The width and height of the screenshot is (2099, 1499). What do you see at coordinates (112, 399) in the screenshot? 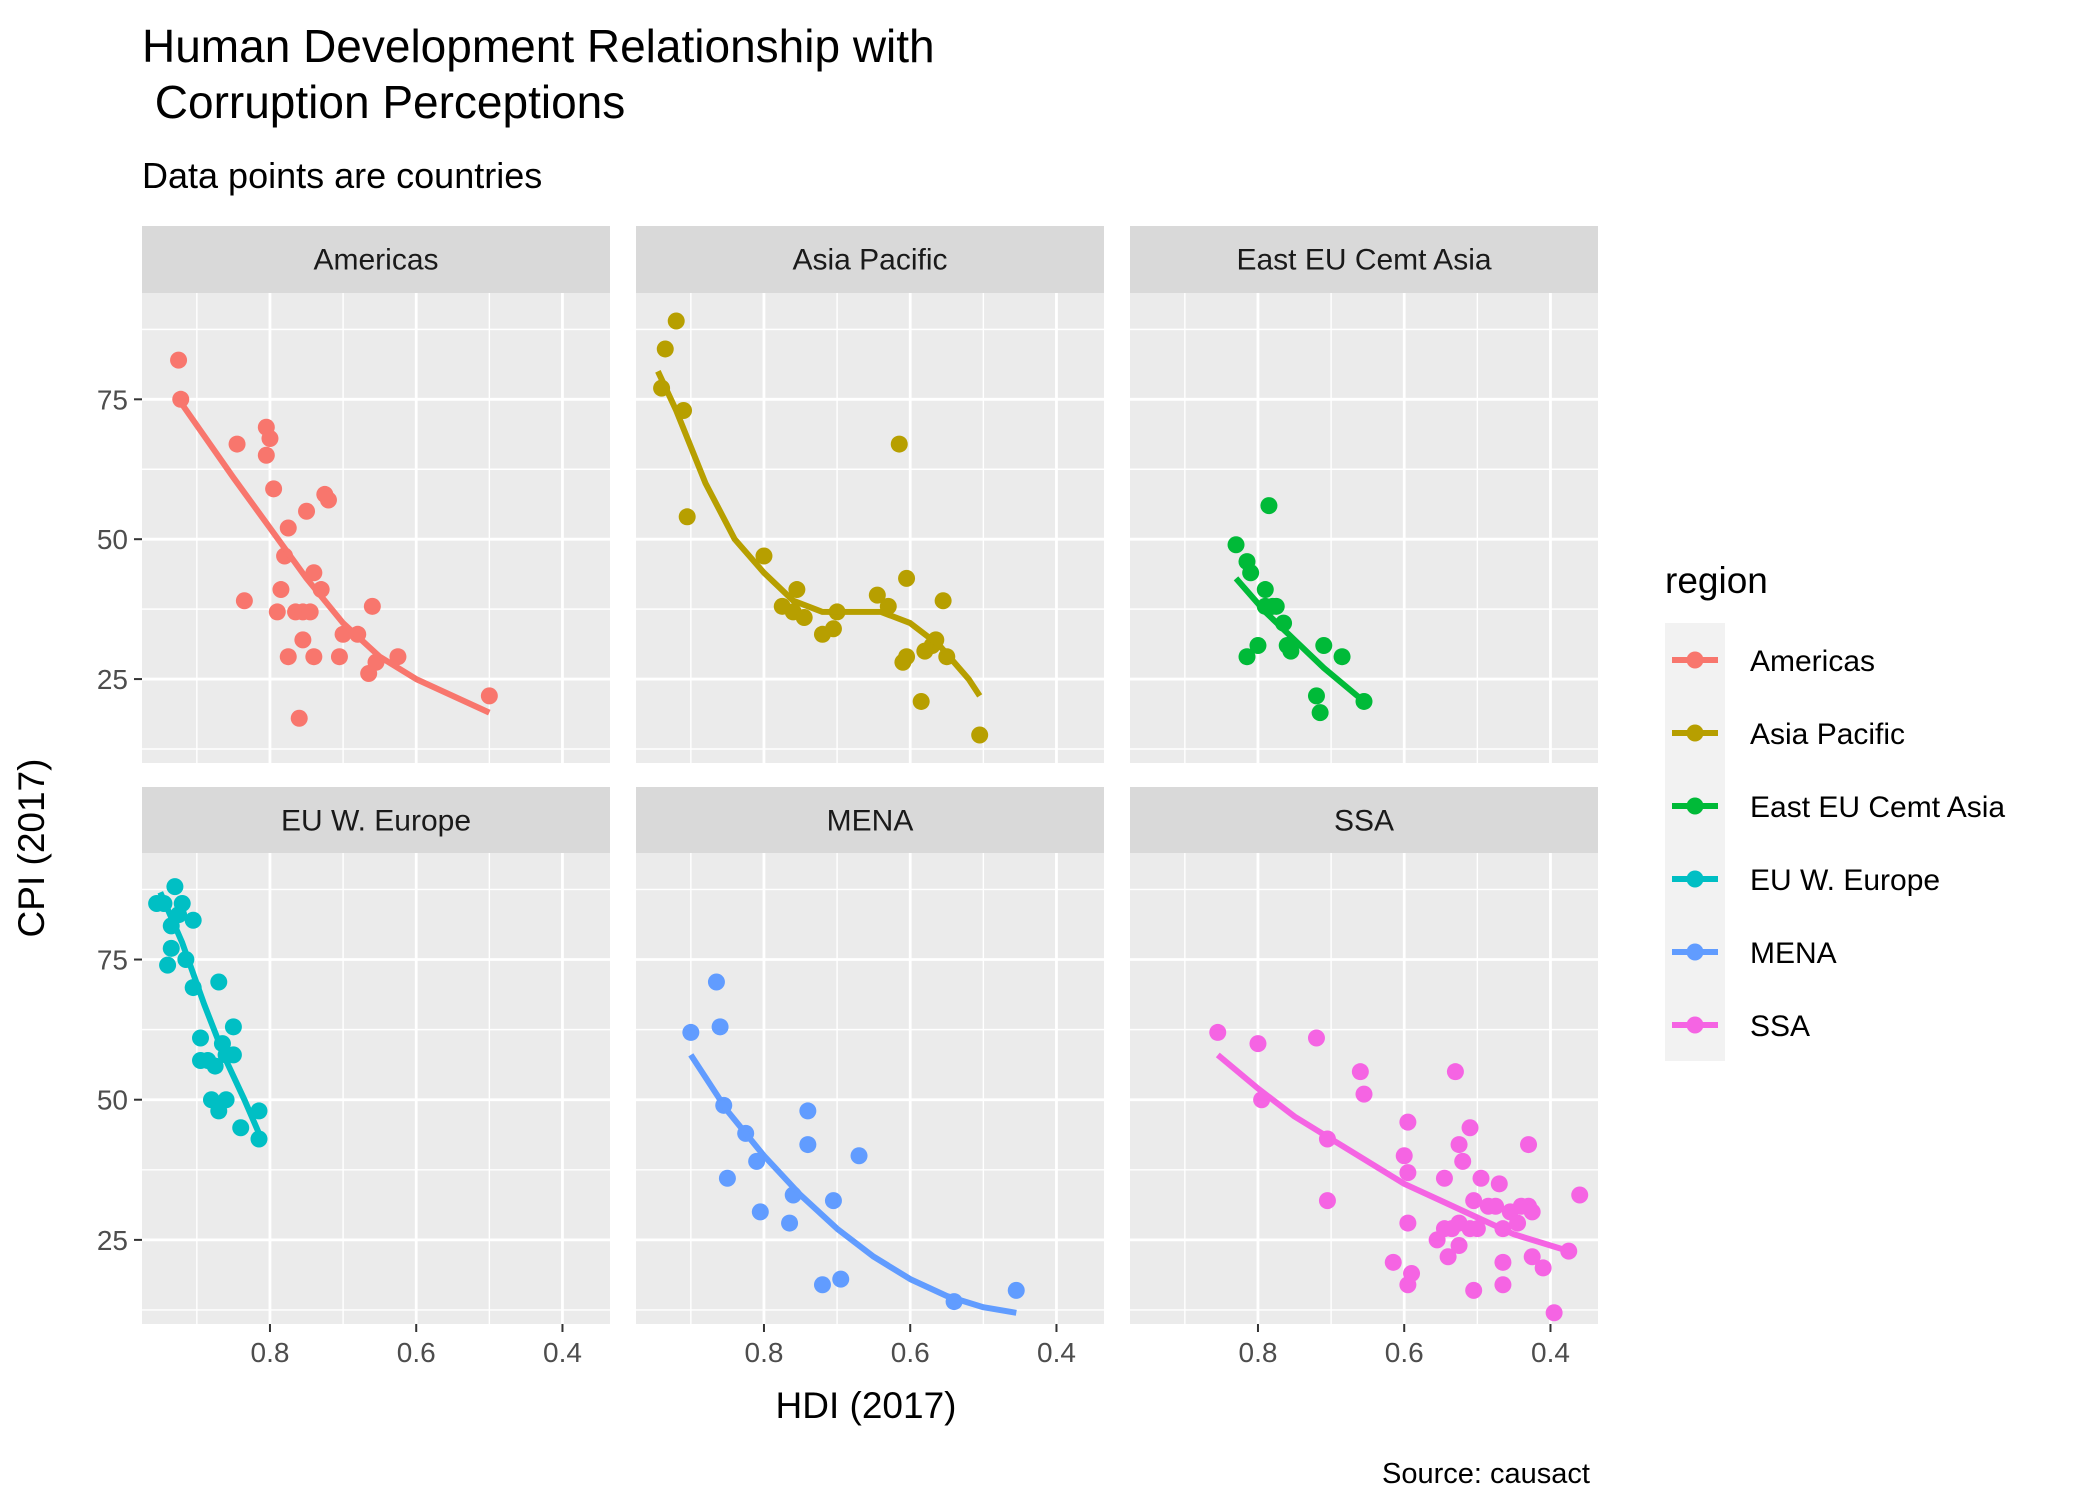
I see `y-tick-label: 75` at bounding box center [112, 399].